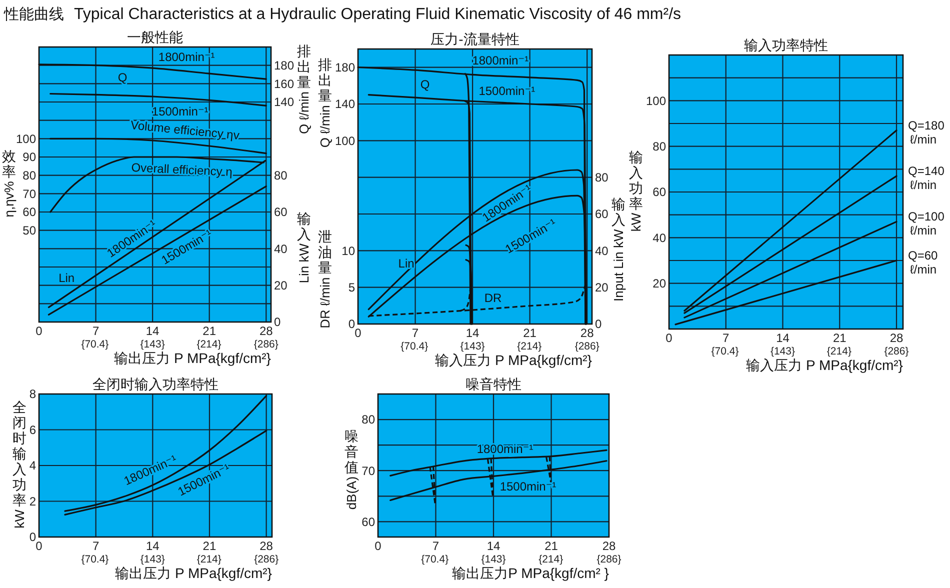  What do you see at coordinates (185, 130) in the screenshot?
I see `annotation: Volume efficiency ηv` at bounding box center [185, 130].